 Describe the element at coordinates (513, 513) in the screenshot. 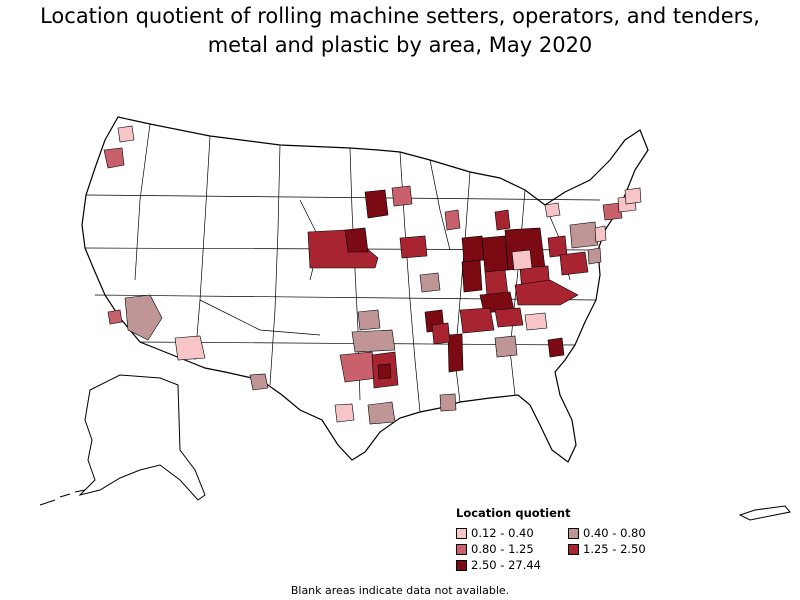

I see `legend-title: Location quotient` at that location.